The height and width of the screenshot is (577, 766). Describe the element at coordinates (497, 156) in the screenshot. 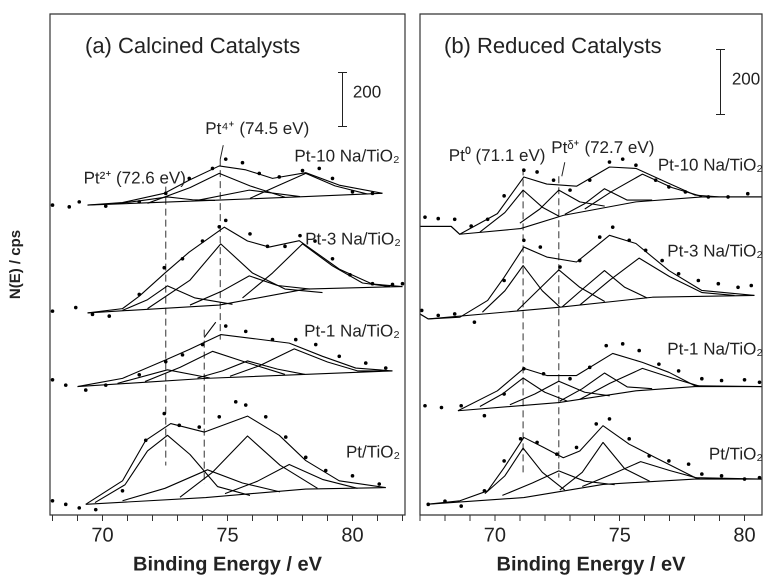

I see `annotation: Pt⁰ (71.1 eV)` at that location.